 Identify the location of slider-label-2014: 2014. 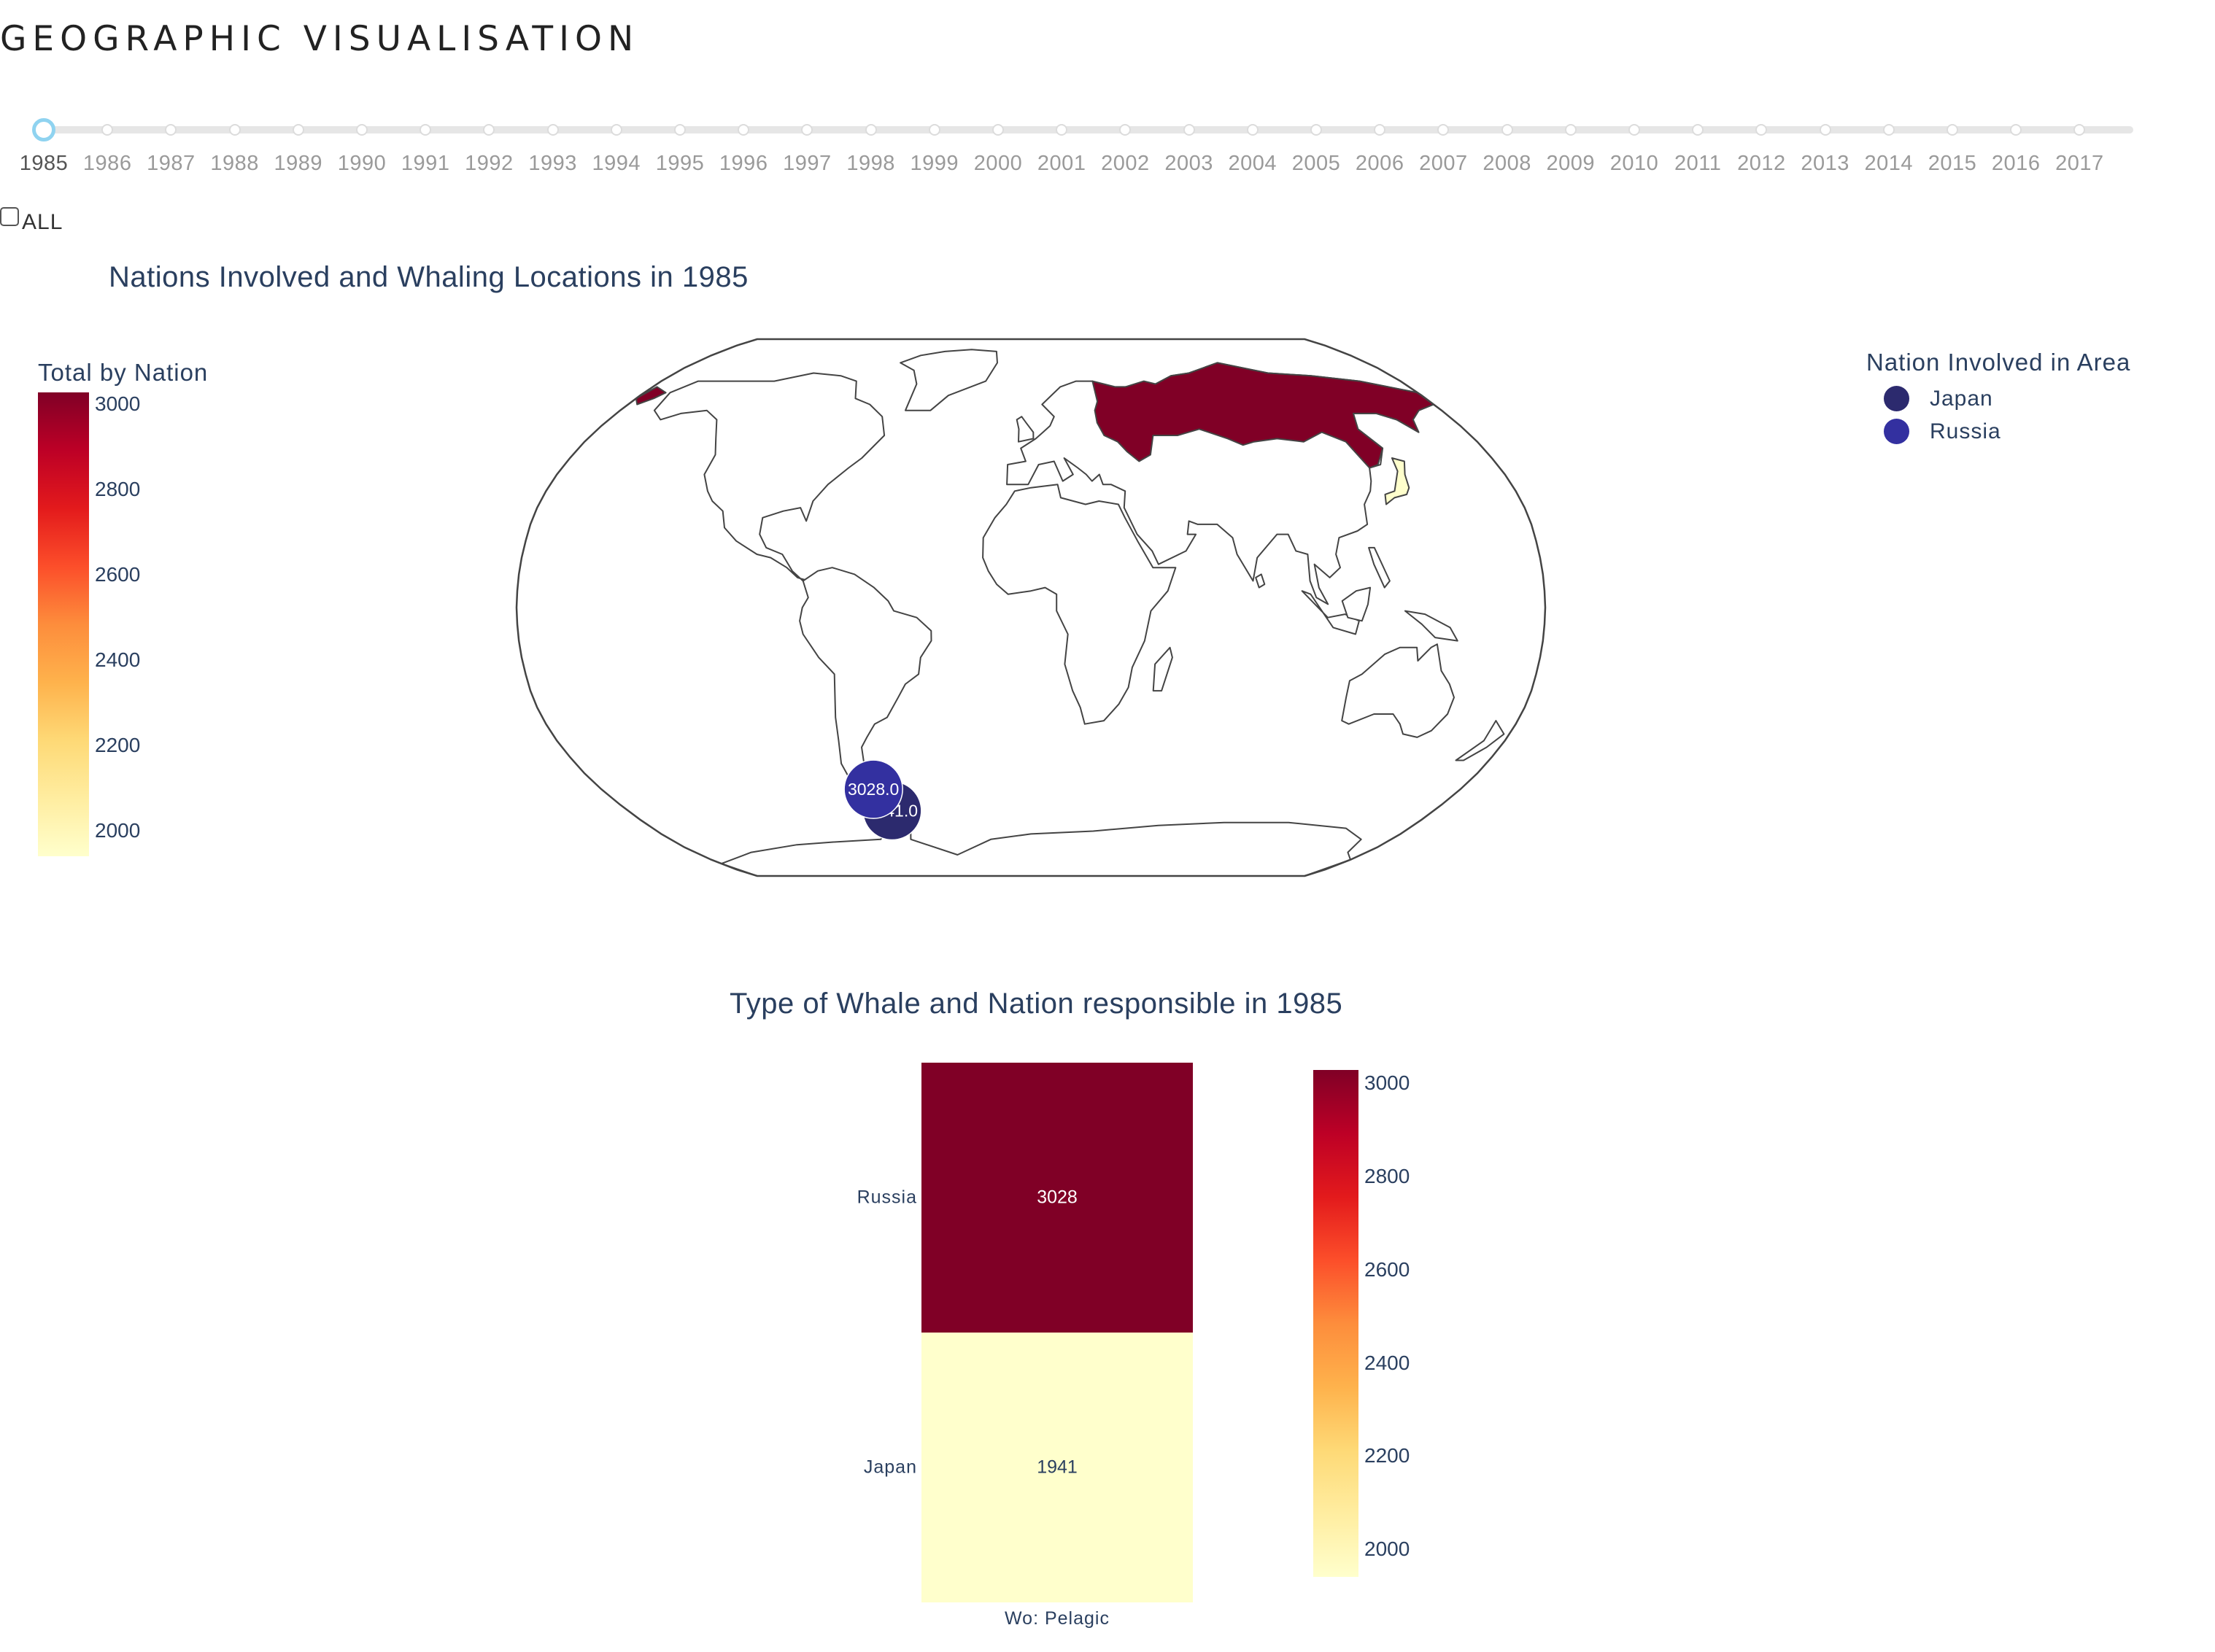
(1889, 163).